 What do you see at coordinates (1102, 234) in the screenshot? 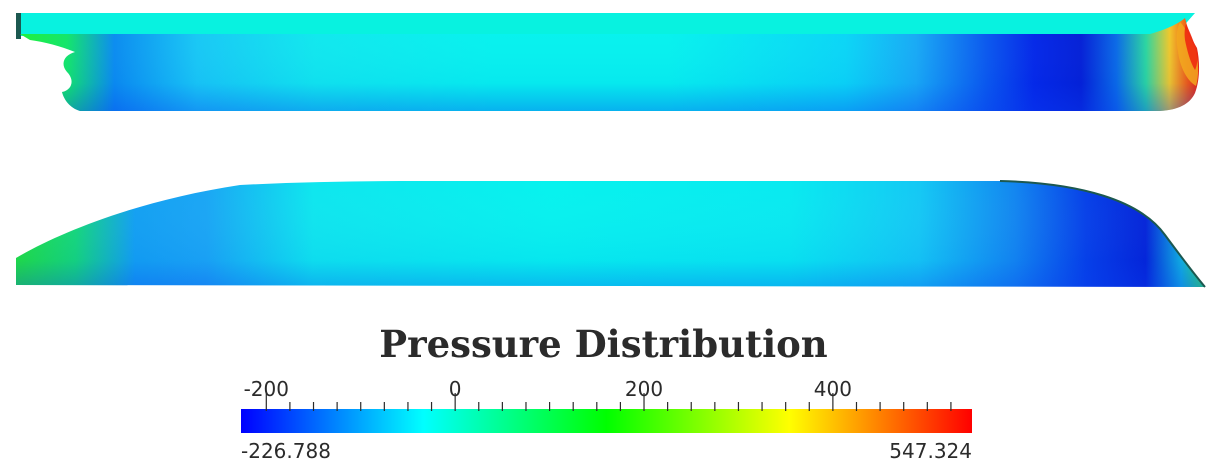
I see `hull-bottom-edge` at bounding box center [1102, 234].